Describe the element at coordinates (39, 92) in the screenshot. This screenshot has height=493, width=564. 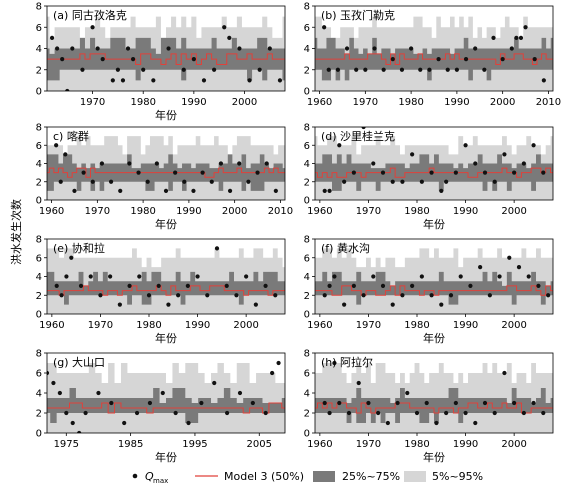
I see `y-tick-label: 0` at that location.